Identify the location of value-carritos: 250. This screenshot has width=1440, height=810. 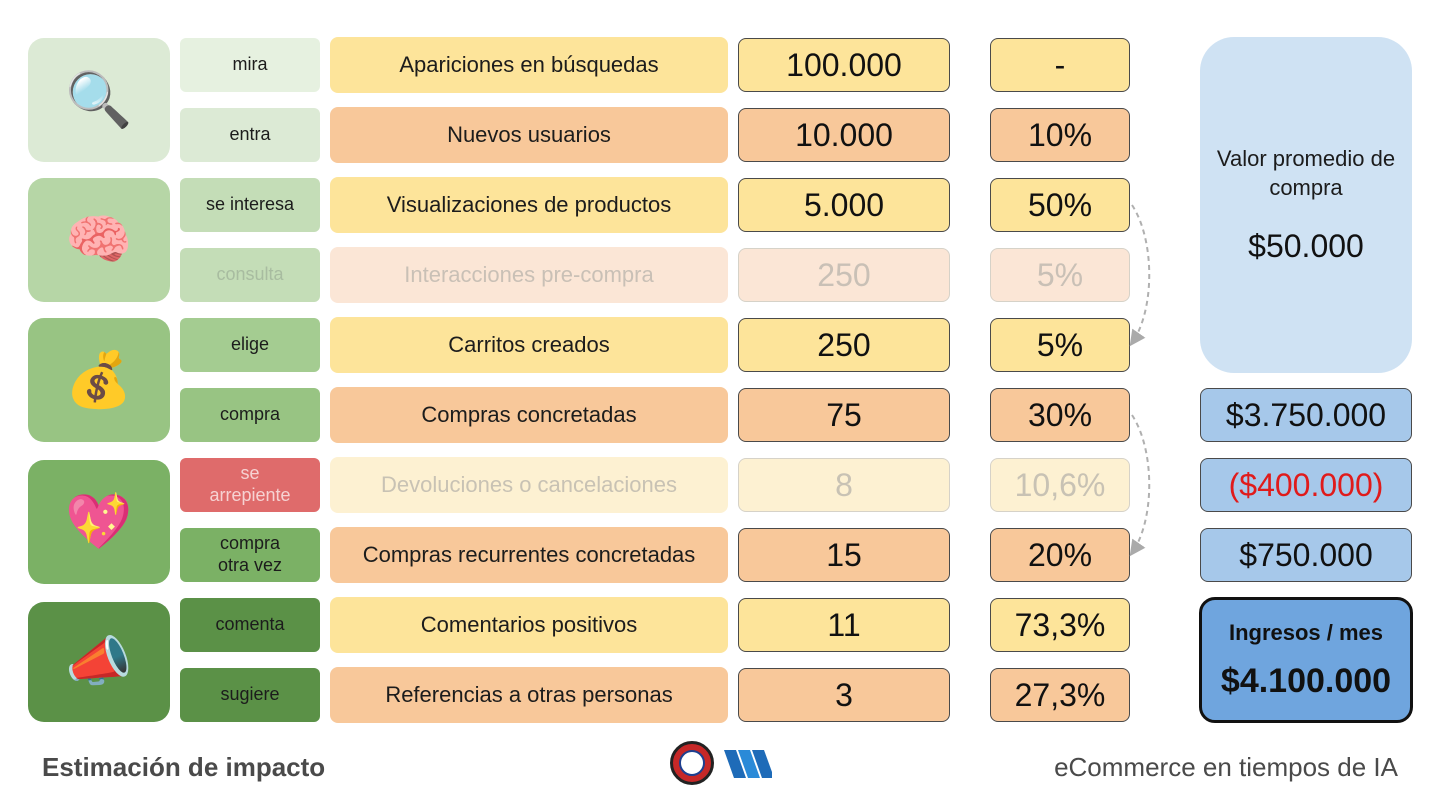
(844, 345).